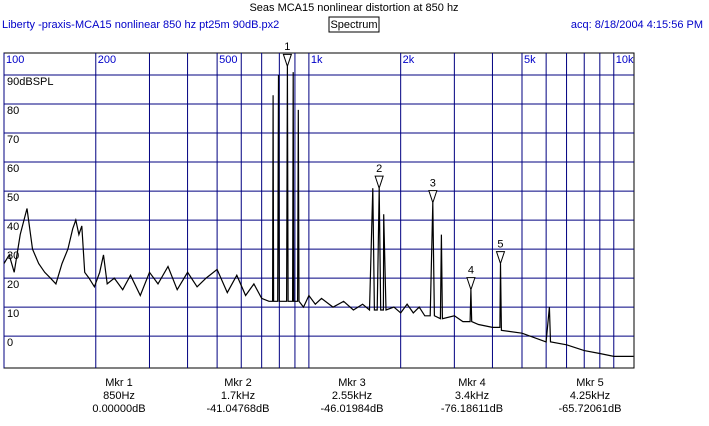 Image resolution: width=709 pixels, height=426 pixels. Describe the element at coordinates (590, 383) in the screenshot. I see `marker-label: Mkr 5` at that location.